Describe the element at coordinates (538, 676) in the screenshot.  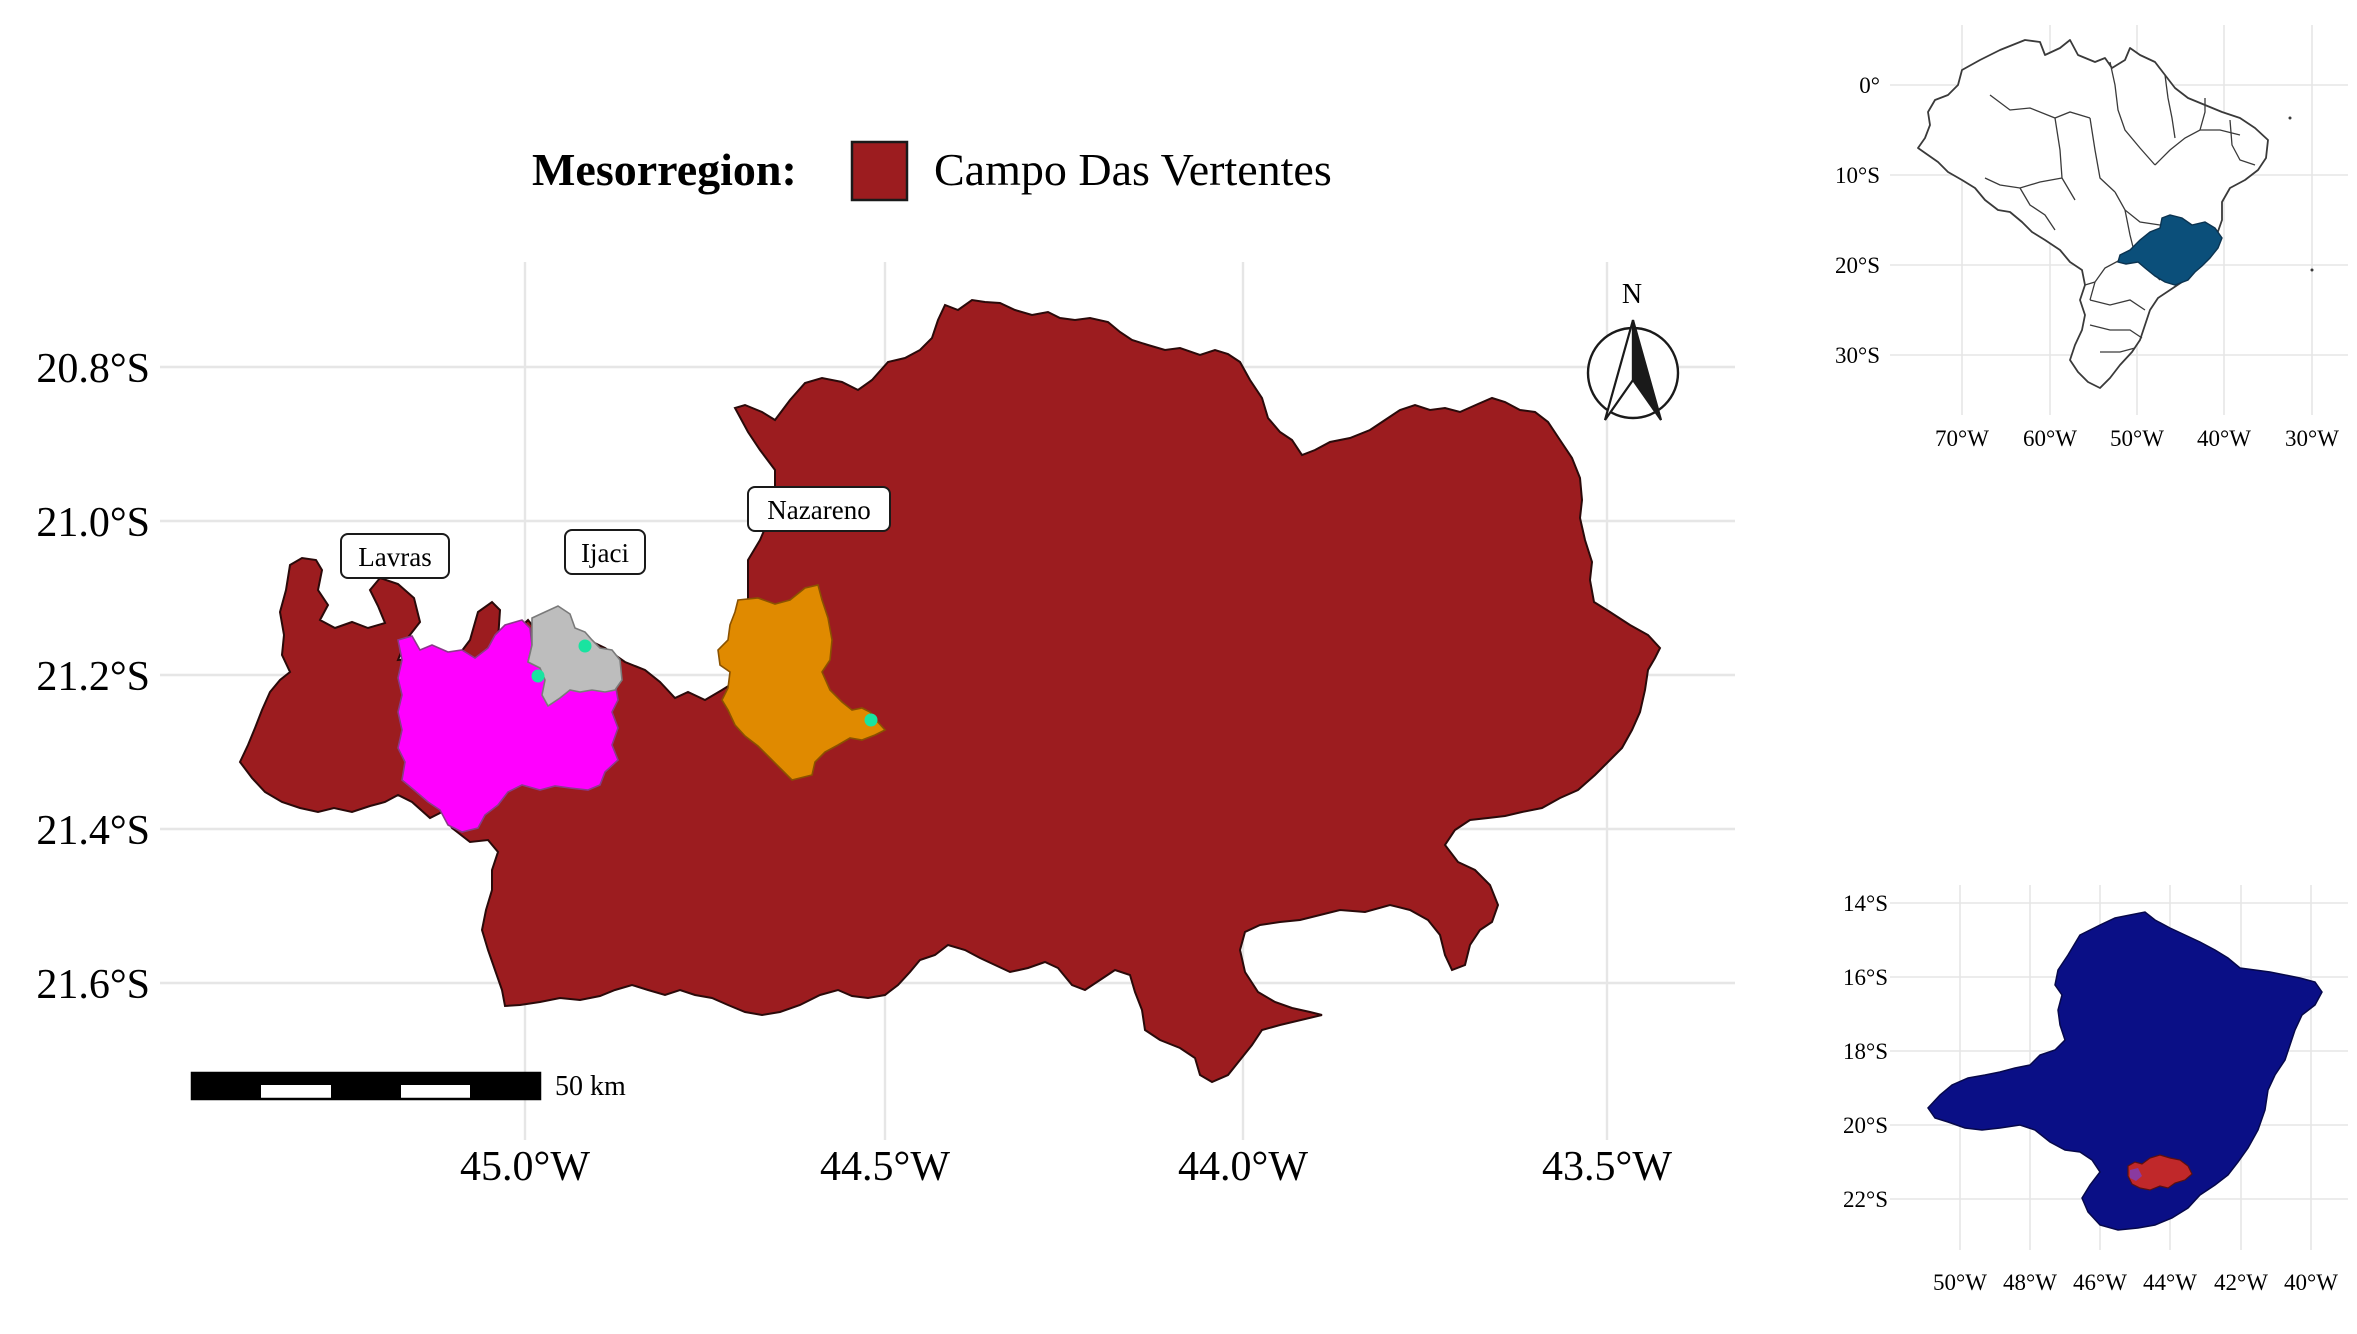
I see `lavras-point` at that location.